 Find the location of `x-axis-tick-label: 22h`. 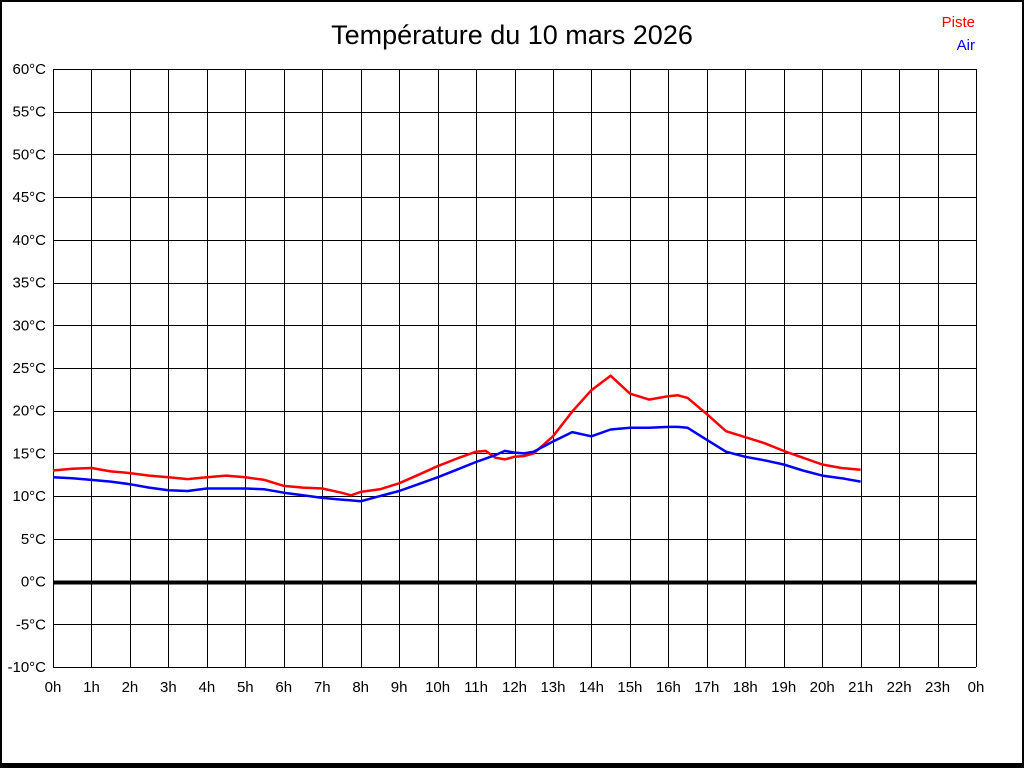

x-axis-tick-label: 22h is located at coordinates (899, 687).